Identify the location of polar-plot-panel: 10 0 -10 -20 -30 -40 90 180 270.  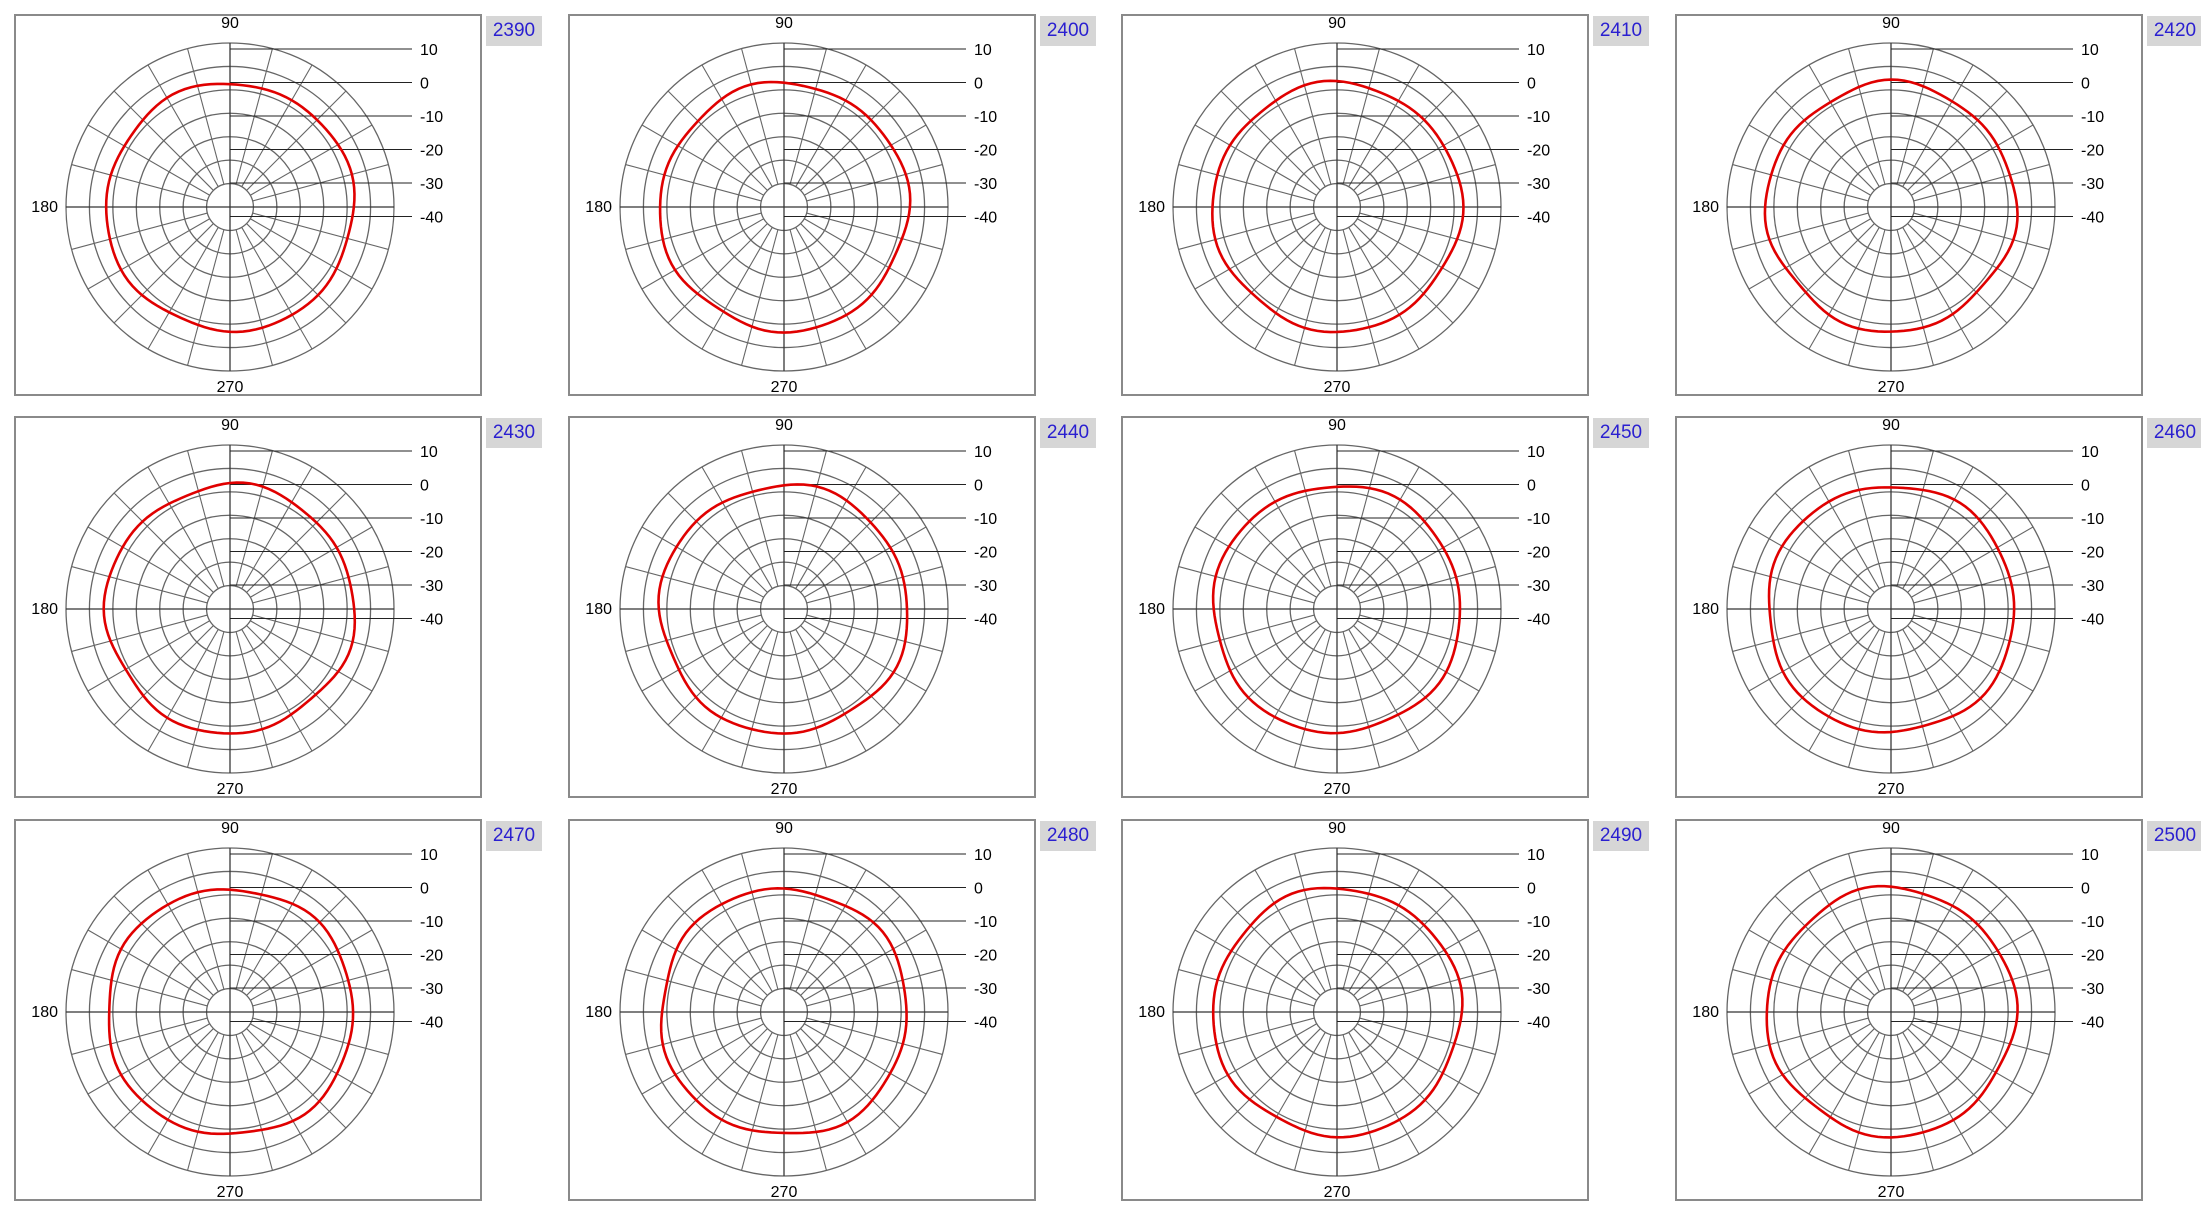
(802, 205).